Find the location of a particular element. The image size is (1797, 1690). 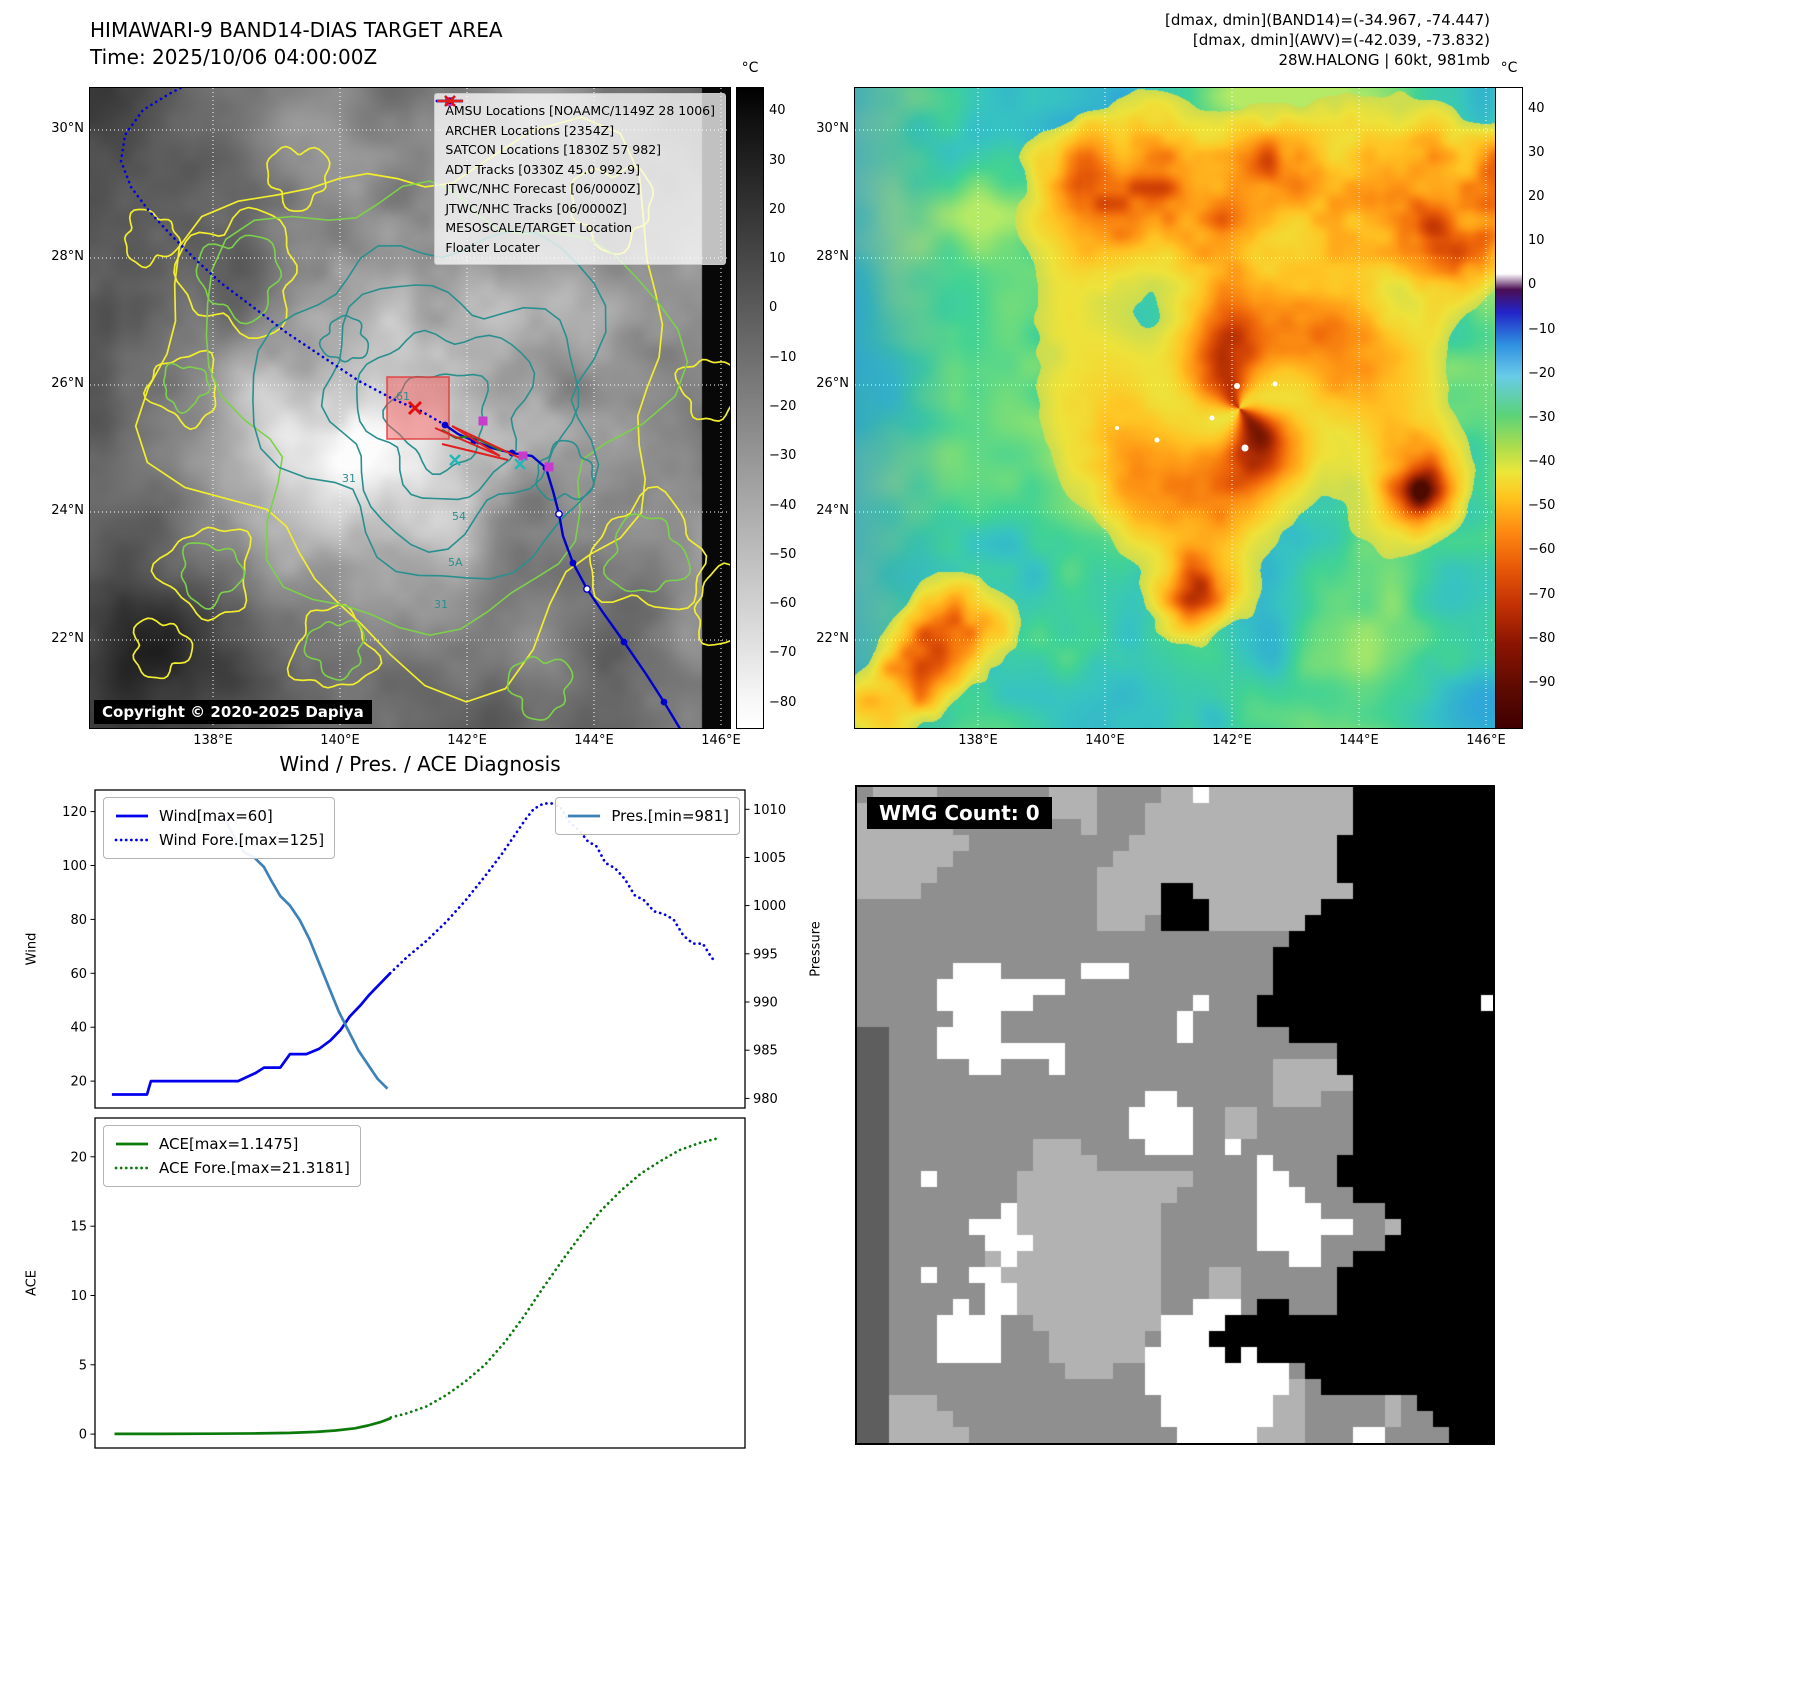

band14-time: Time: 2025/10/06 04:00:00Z is located at coordinates (234, 57).